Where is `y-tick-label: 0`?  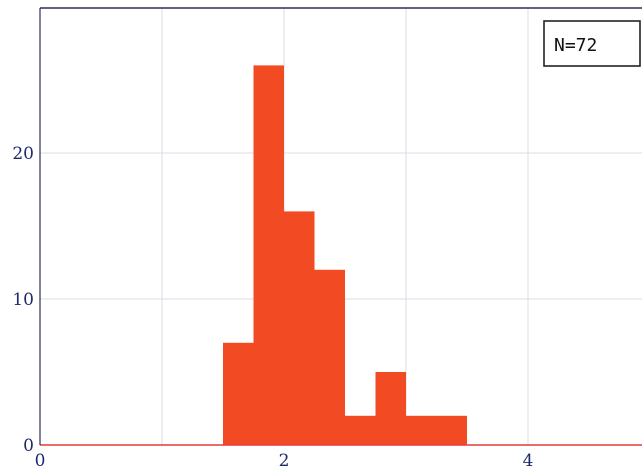
y-tick-label: 0 is located at coordinates (28, 446).